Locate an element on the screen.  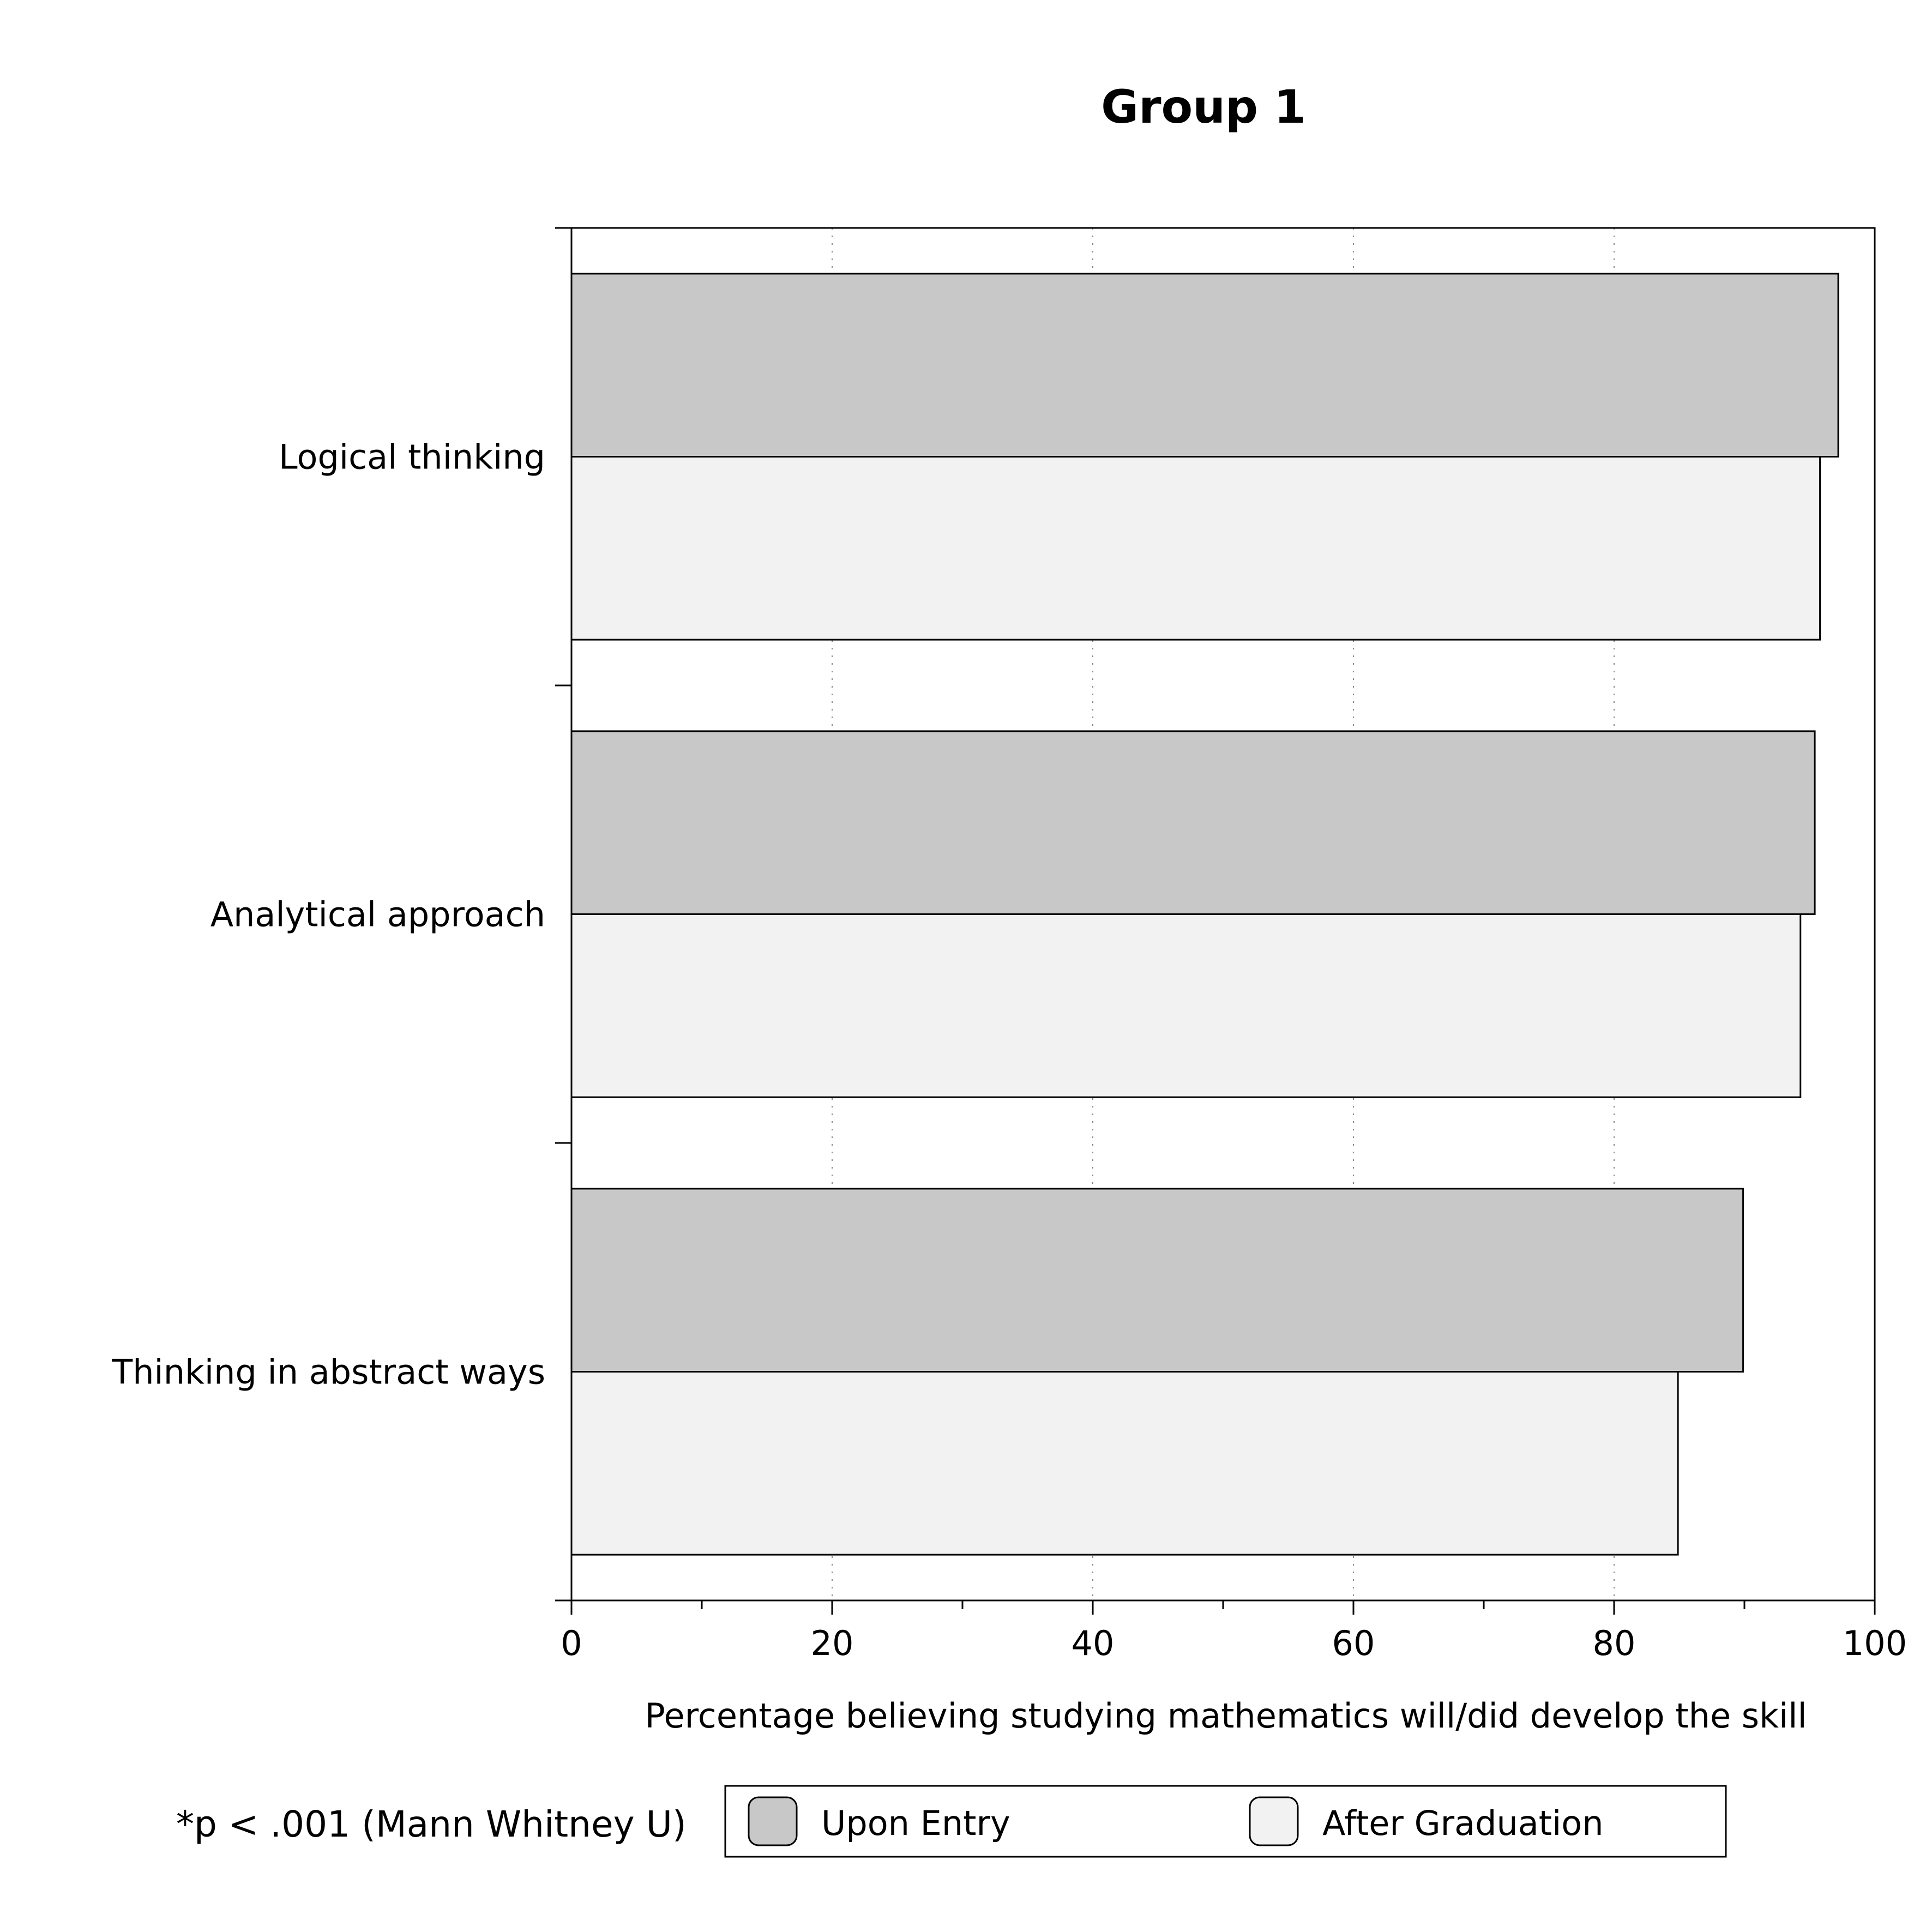
x-tick-label: 0 is located at coordinates (571, 1643).